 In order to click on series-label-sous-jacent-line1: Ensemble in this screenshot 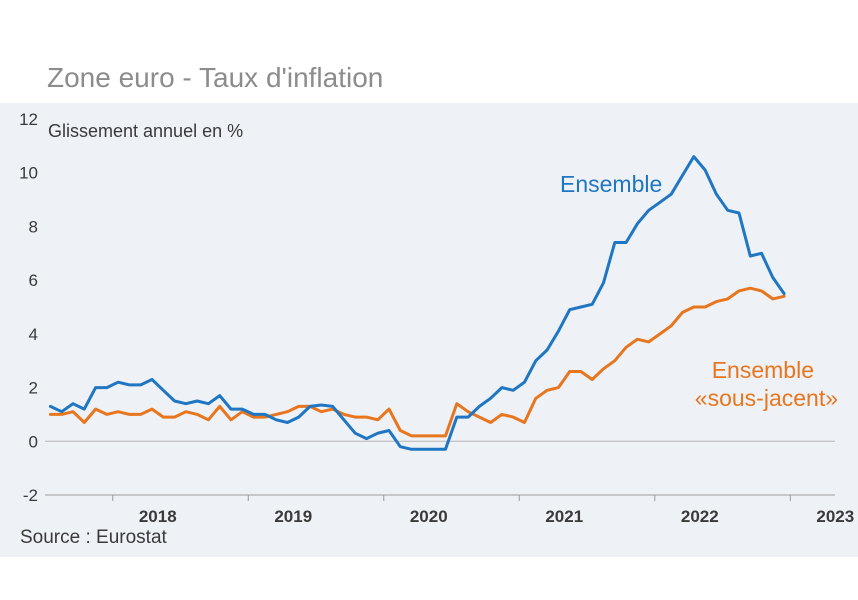, I will do `click(763, 370)`.